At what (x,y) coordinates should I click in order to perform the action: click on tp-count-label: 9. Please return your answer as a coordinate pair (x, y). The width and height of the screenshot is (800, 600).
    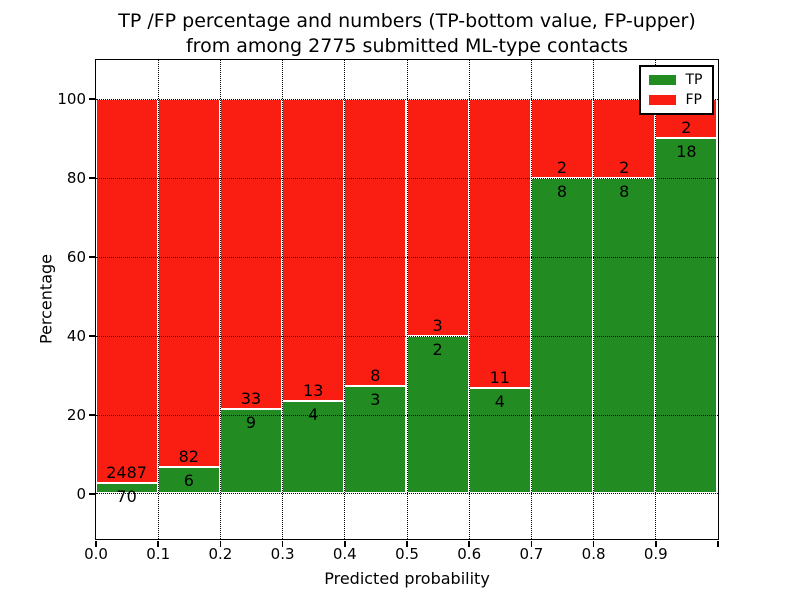
    Looking at the image, I should click on (251, 422).